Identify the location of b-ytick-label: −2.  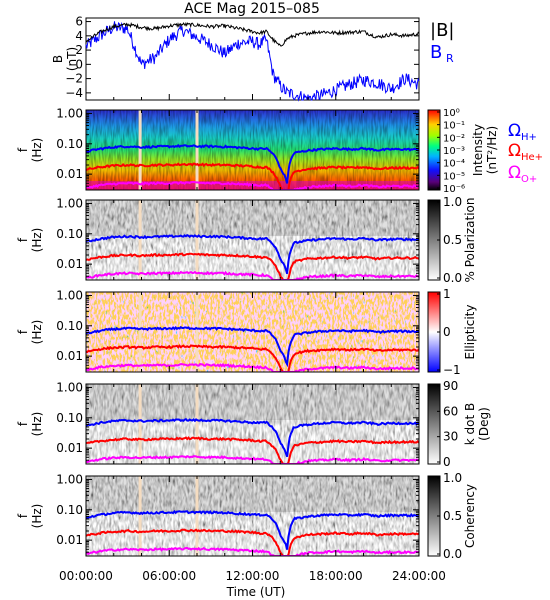
(74, 79).